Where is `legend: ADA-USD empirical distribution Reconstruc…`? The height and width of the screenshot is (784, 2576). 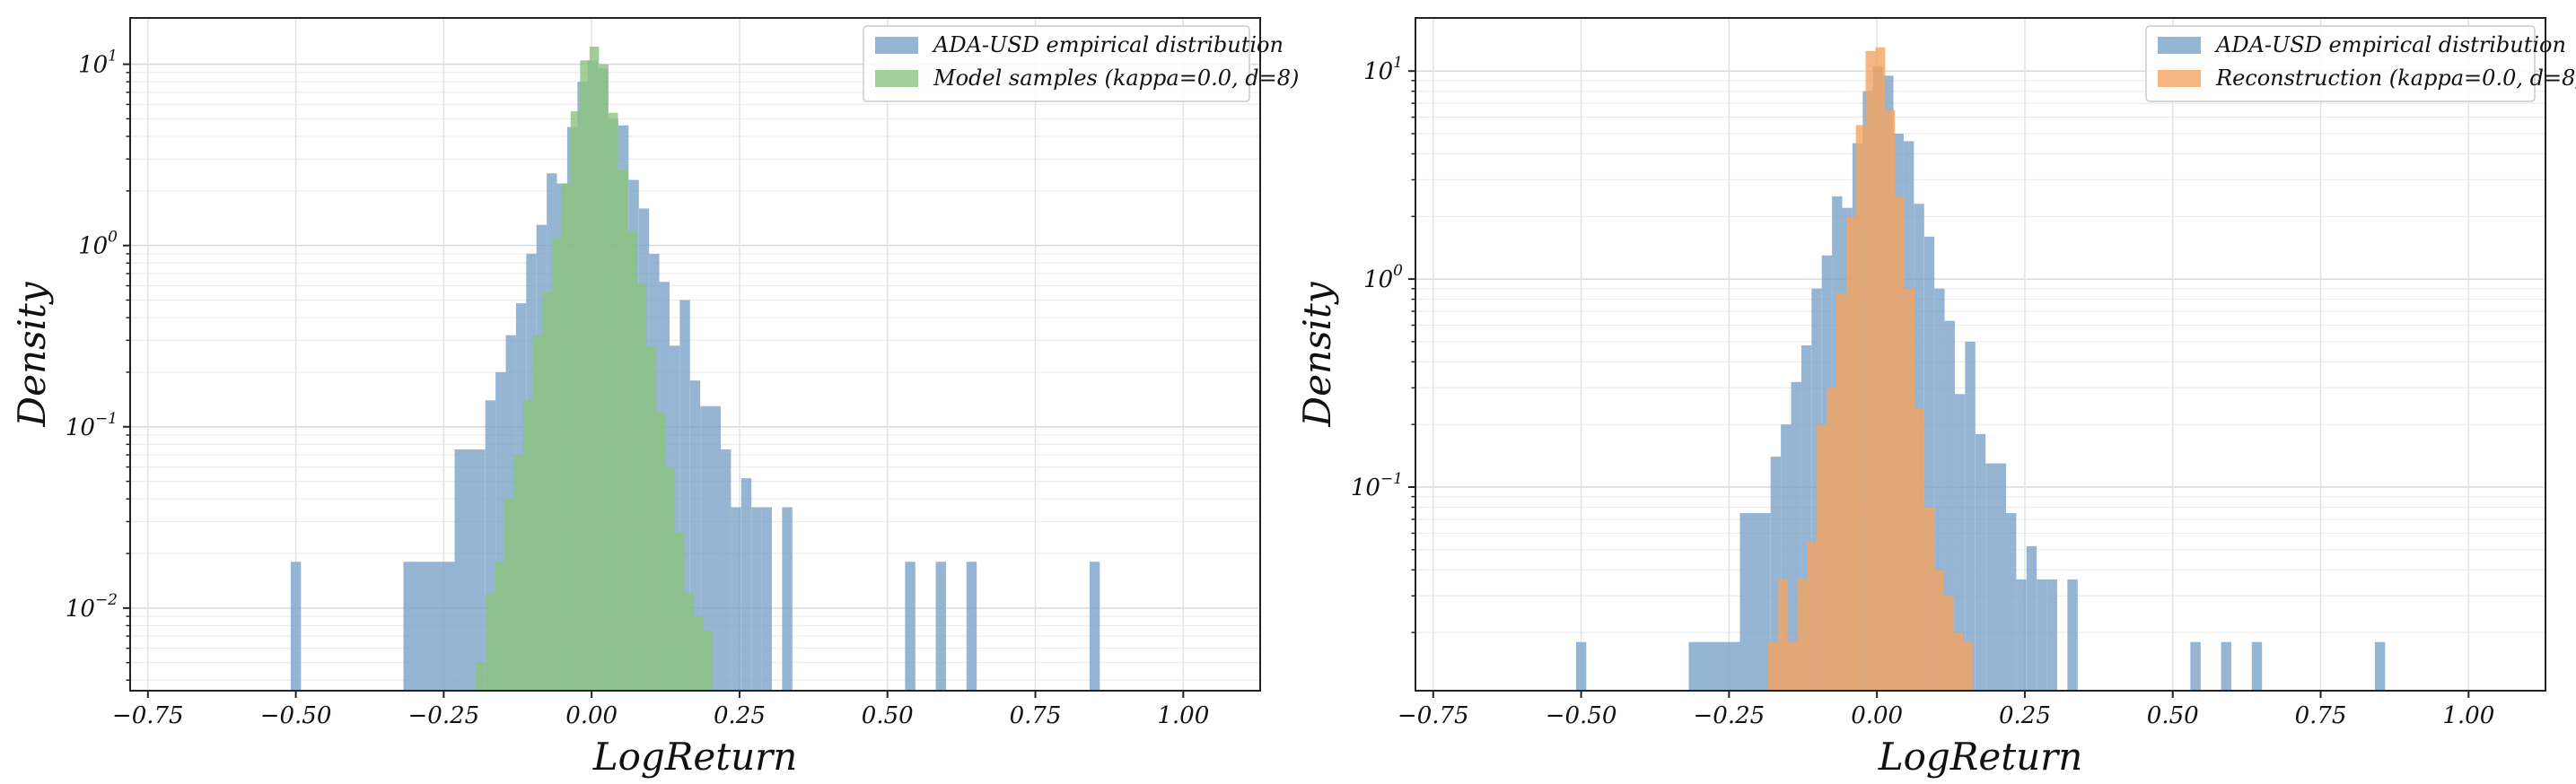 legend: ADA-USD empirical distribution Reconstruc… is located at coordinates (2360, 64).